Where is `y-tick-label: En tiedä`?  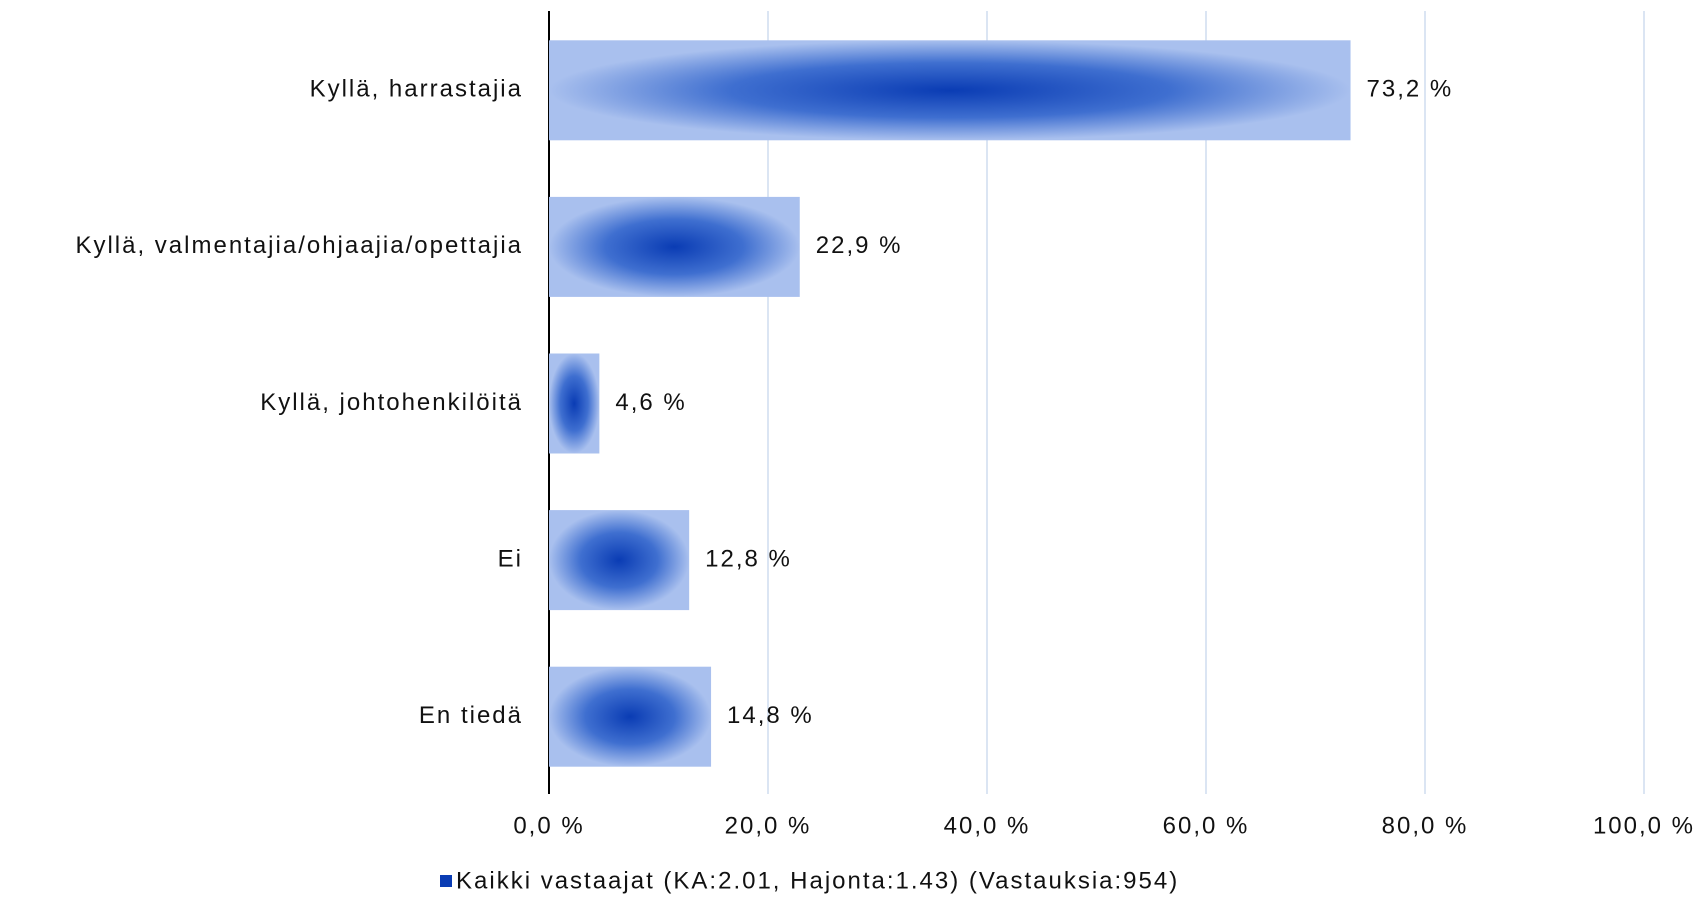 y-tick-label: En tiedä is located at coordinates (471, 715).